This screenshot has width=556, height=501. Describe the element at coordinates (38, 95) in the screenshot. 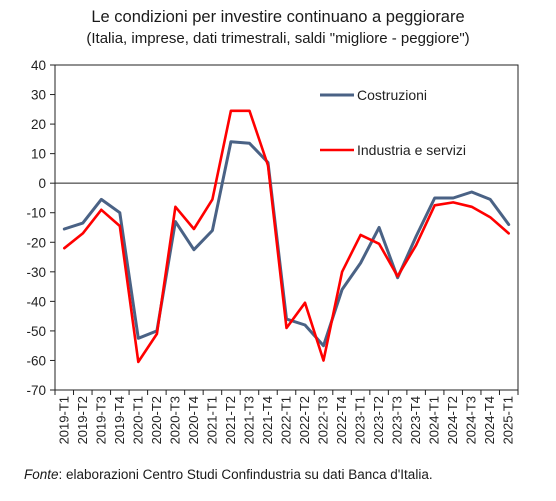

I see `y-tick-label: 30` at that location.